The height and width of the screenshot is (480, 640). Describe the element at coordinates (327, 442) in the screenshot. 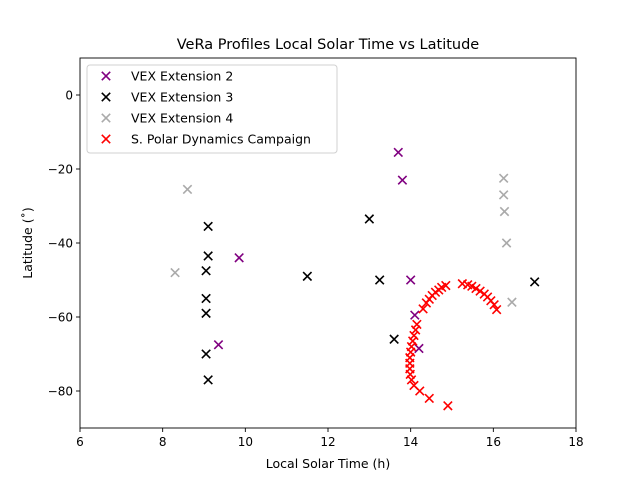

I see `x-tick-label: 12` at that location.